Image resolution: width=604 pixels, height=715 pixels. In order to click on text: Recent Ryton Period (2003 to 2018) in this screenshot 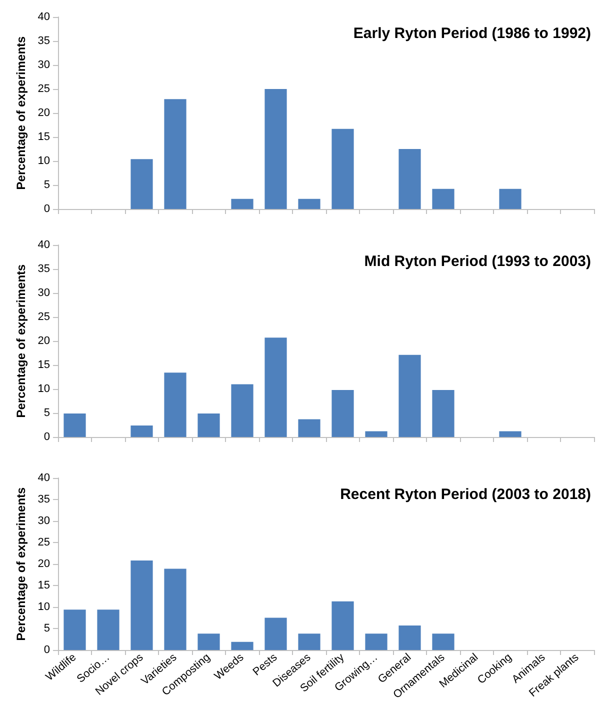, I will do `click(466, 494)`.